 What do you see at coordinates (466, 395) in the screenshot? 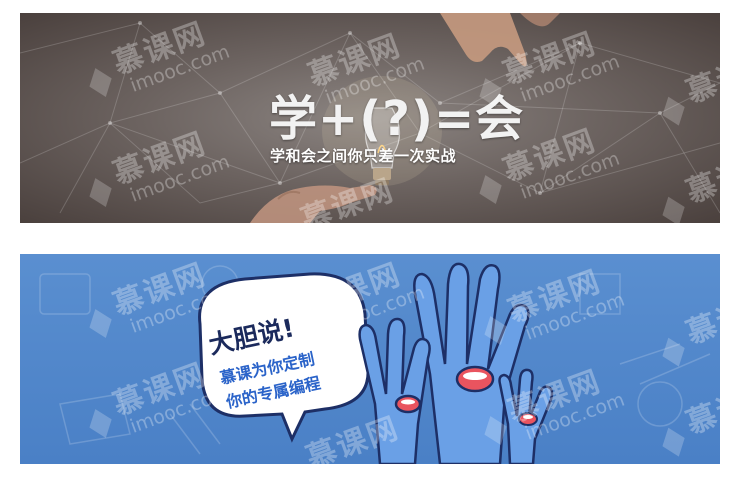
I see `mouth-group` at bounding box center [466, 395].